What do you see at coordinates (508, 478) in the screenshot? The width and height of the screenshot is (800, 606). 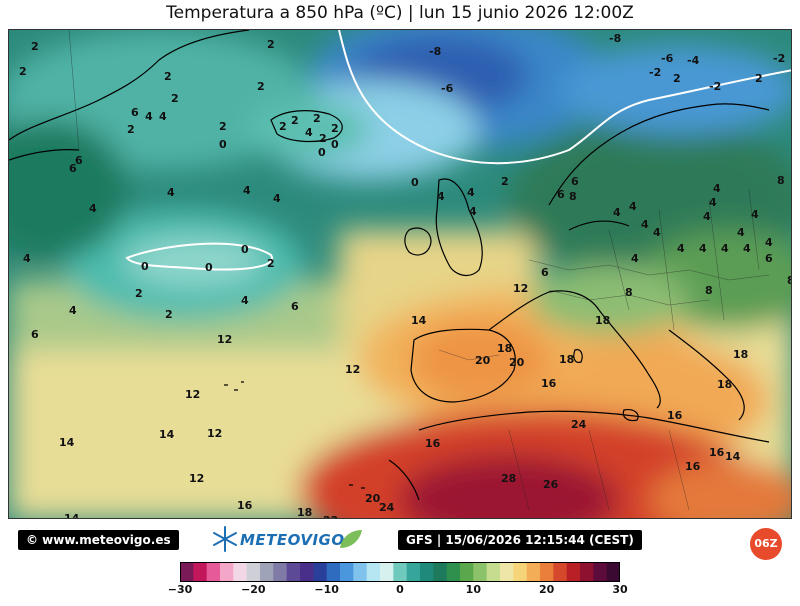 I see `isotherm-label: 28` at bounding box center [508, 478].